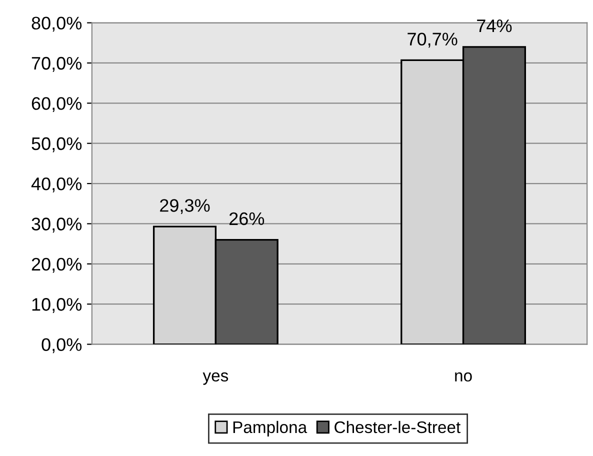 This screenshot has width=593, height=456. Describe the element at coordinates (57, 64) in the screenshot. I see `y-tick-label: 70,0%` at that location.